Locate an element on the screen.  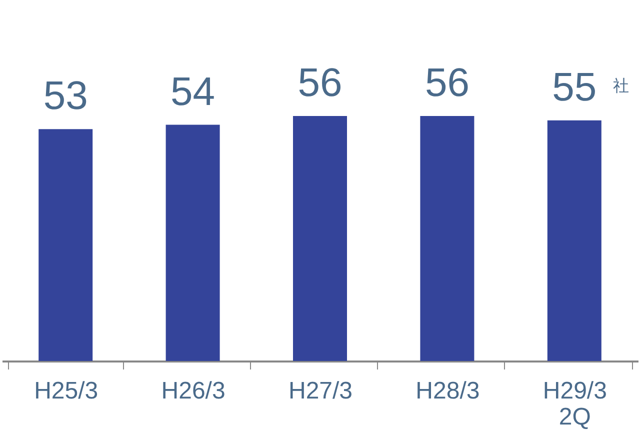
x-tick-label: H25/3 is located at coordinates (66, 391).